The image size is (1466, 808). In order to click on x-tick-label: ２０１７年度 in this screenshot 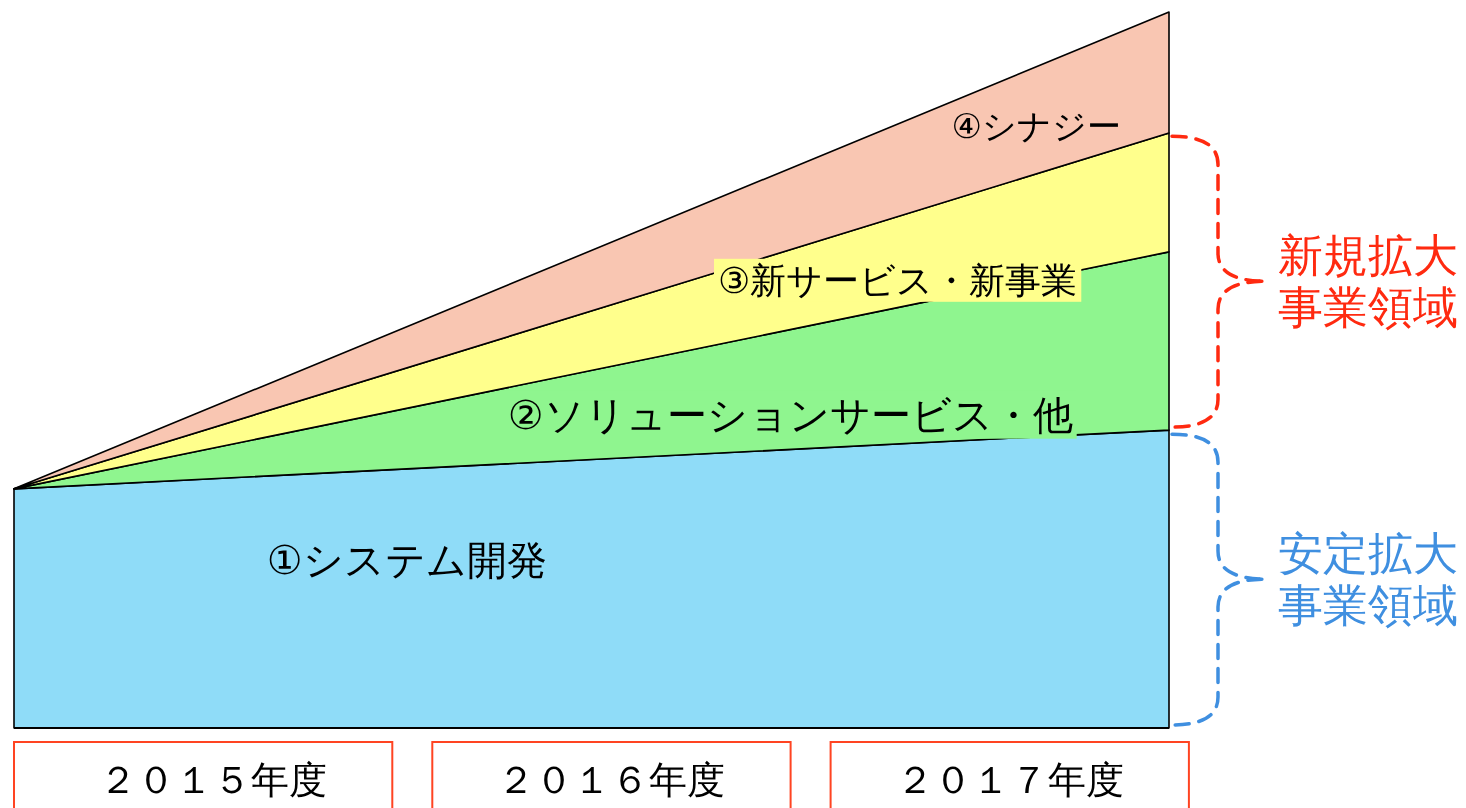, I will do `click(1009, 780)`.